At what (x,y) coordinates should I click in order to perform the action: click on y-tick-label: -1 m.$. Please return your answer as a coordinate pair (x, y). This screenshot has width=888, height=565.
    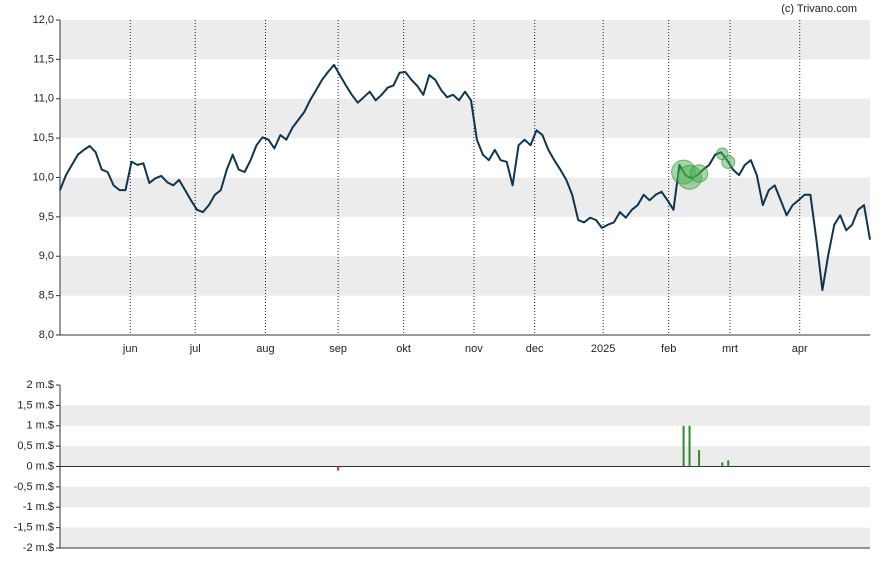
    Looking at the image, I should click on (38, 507).